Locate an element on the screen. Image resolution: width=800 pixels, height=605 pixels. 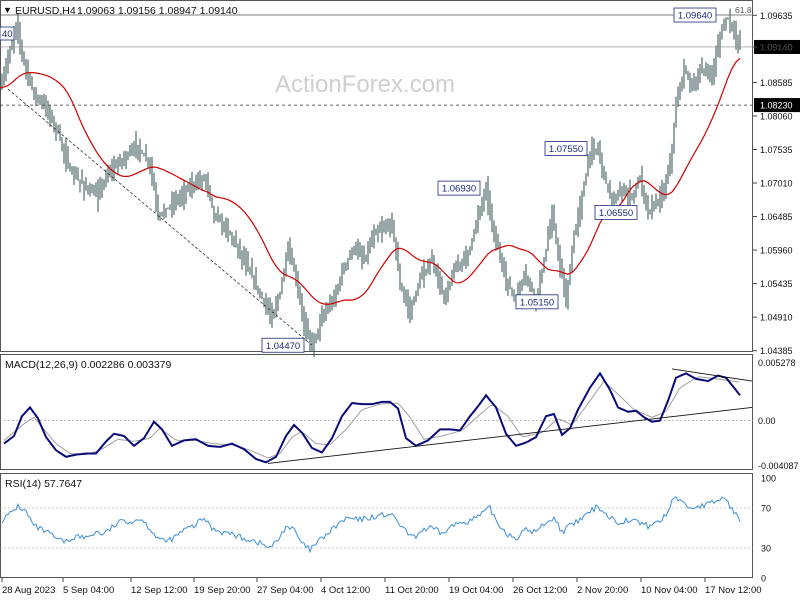
swing-label: 1.09640 is located at coordinates (695, 15).